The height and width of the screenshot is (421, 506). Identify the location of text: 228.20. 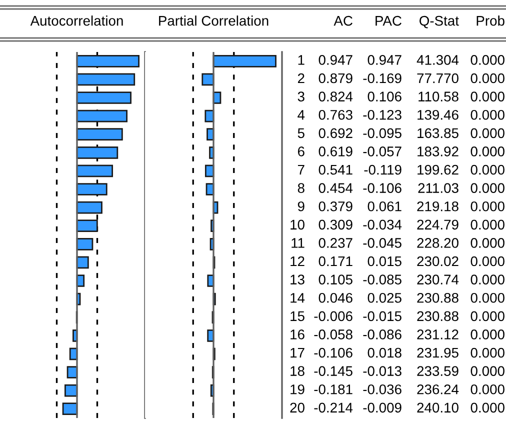
(437, 243).